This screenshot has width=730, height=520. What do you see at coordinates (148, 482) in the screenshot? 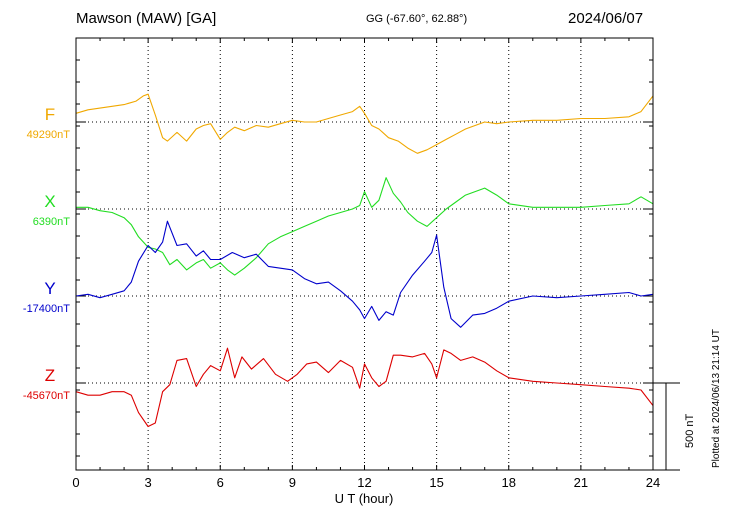
I see `x-tick-label: 3` at bounding box center [148, 482].